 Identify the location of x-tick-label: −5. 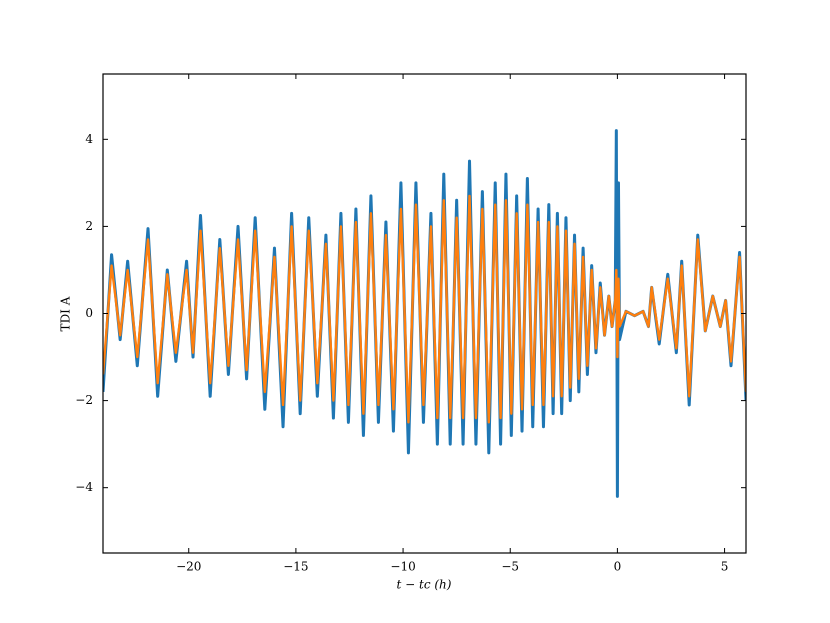
(510, 567).